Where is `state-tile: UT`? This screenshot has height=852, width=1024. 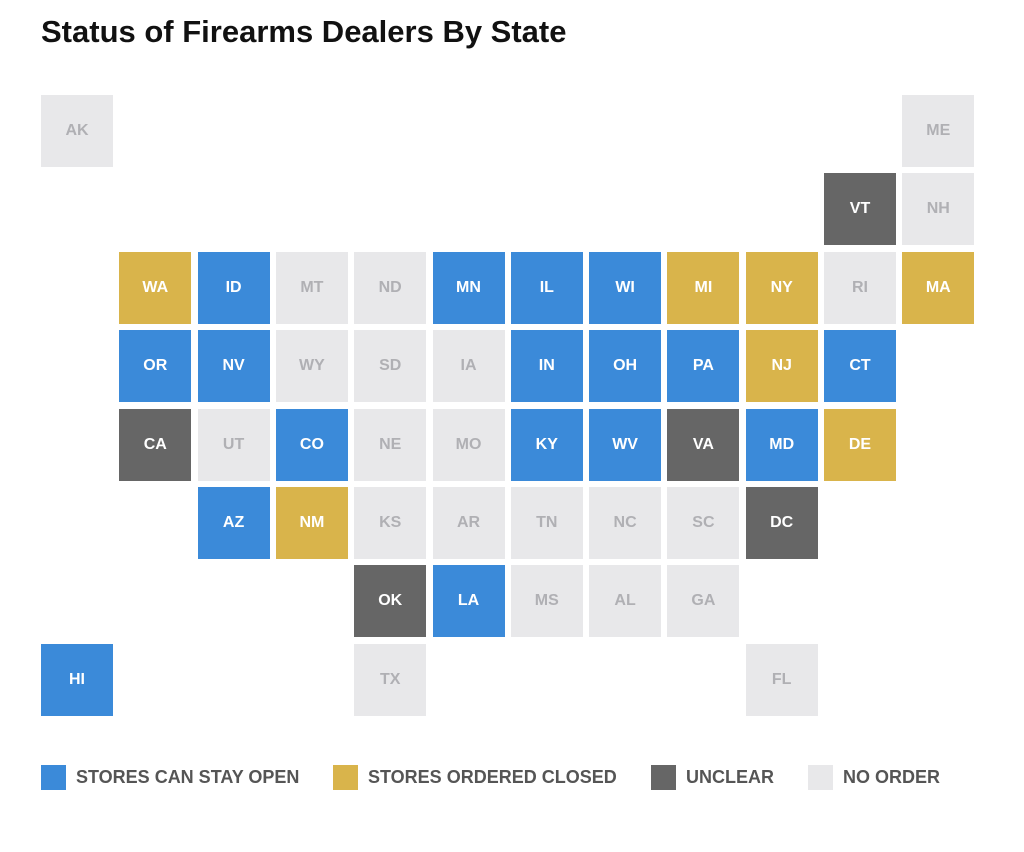
state-tile: UT is located at coordinates (233, 444).